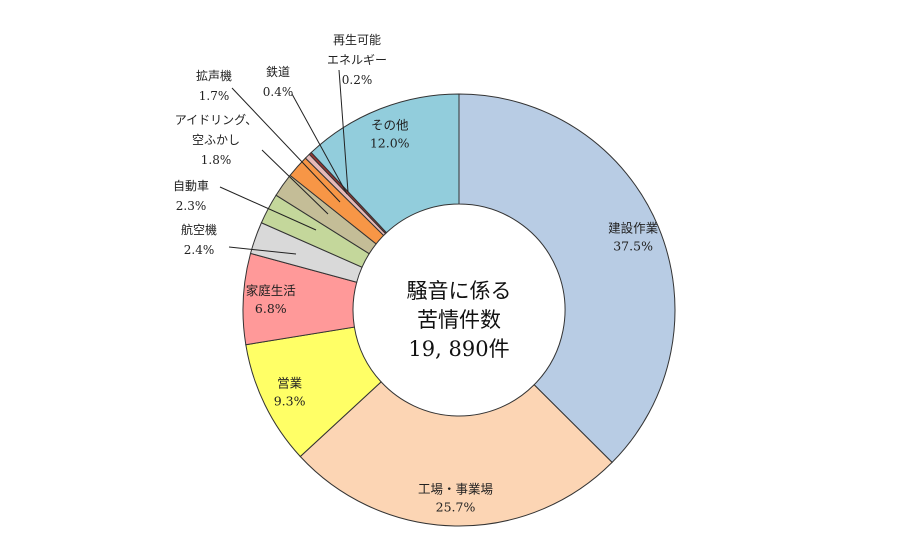 Image resolution: width=900 pixels, height=542 pixels. Describe the element at coordinates (271, 299) in the screenshot. I see `slice-label-3: 家庭生活 6.8%` at that location.